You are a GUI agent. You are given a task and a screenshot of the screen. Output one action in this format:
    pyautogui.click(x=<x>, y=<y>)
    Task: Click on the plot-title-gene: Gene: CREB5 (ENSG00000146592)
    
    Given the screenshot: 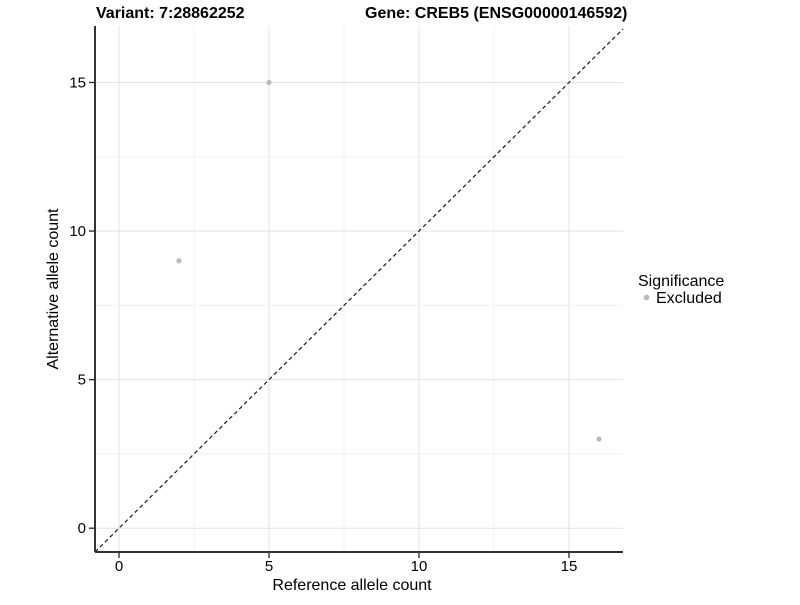 What is the action you would take?
    pyautogui.click(x=496, y=13)
    